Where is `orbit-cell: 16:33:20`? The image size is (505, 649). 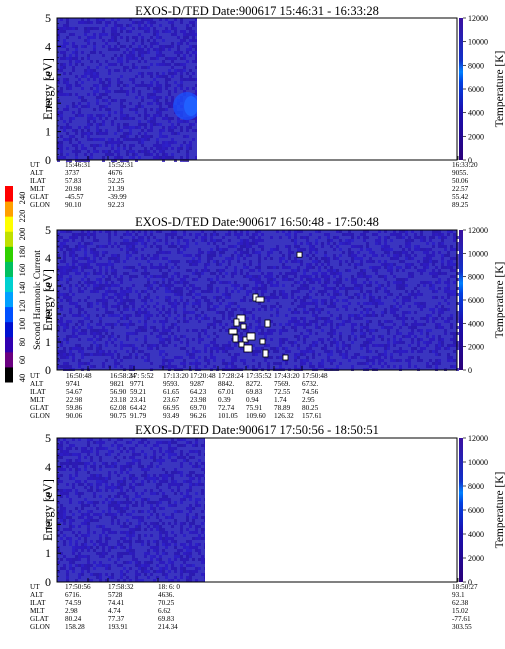 orbit-cell: 16:33:20 is located at coordinates (465, 165).